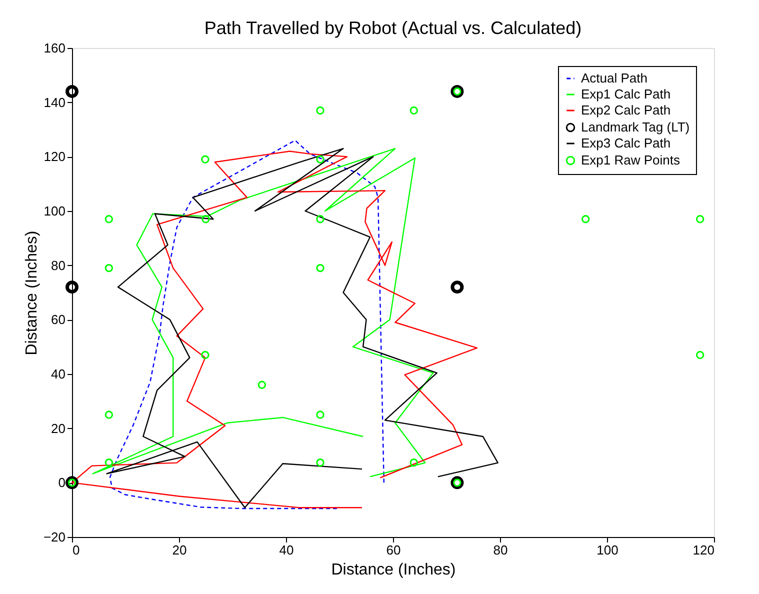 The height and width of the screenshot is (594, 759). What do you see at coordinates (393, 550) in the screenshot?
I see `x-tick-label: 60` at bounding box center [393, 550].